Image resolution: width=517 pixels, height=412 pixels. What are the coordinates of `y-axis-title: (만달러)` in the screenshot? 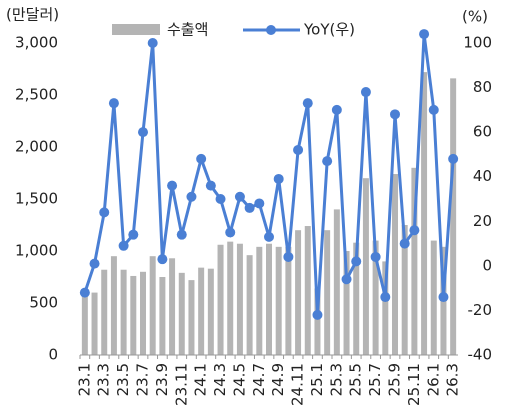 It's located at (32, 15).